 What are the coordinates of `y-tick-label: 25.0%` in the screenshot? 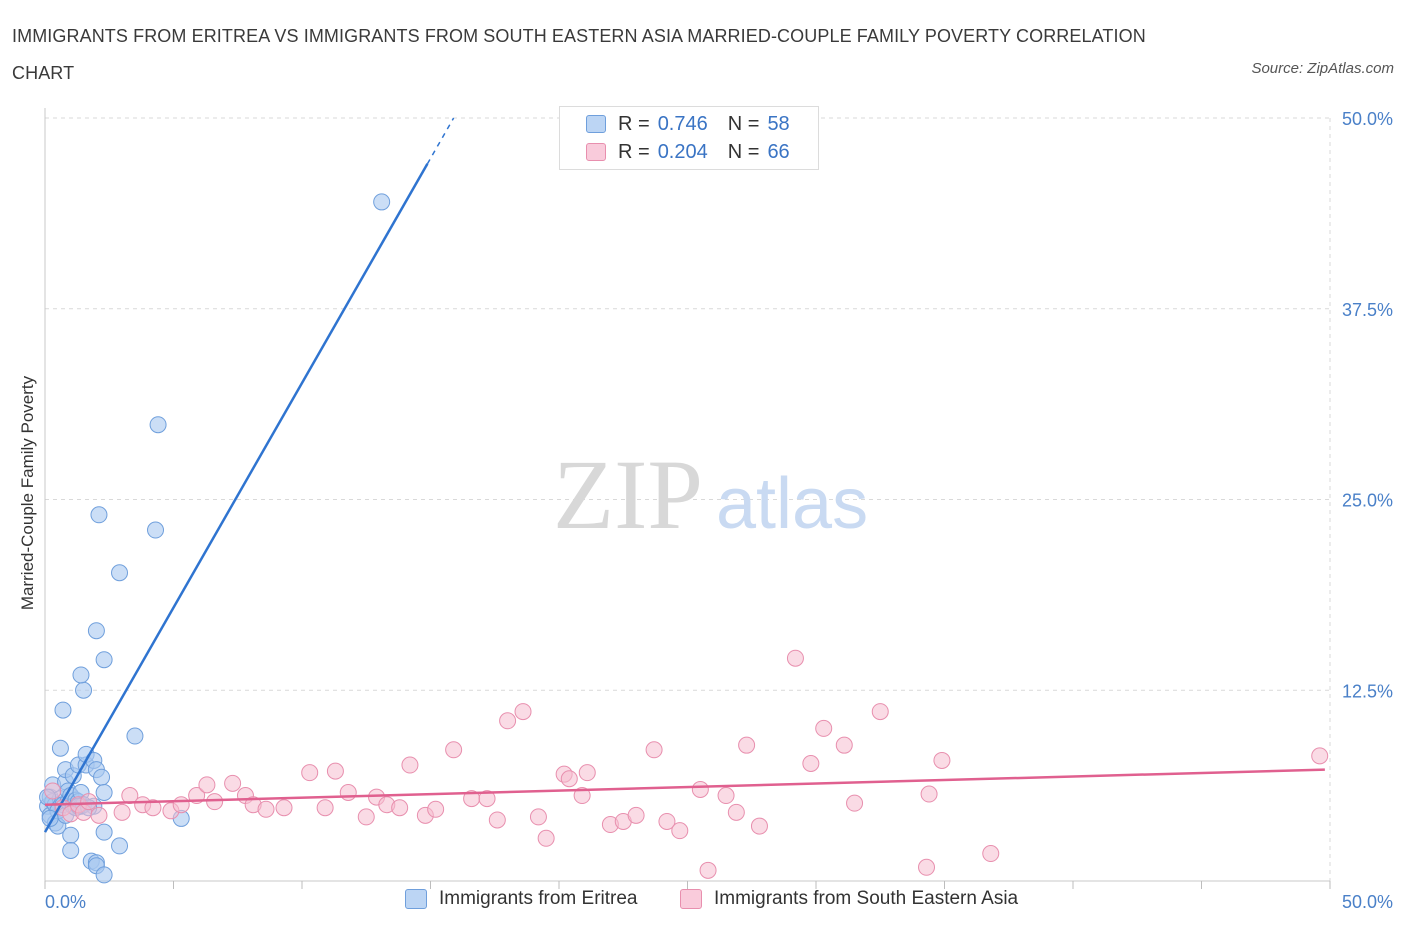 It's located at (1367, 501).